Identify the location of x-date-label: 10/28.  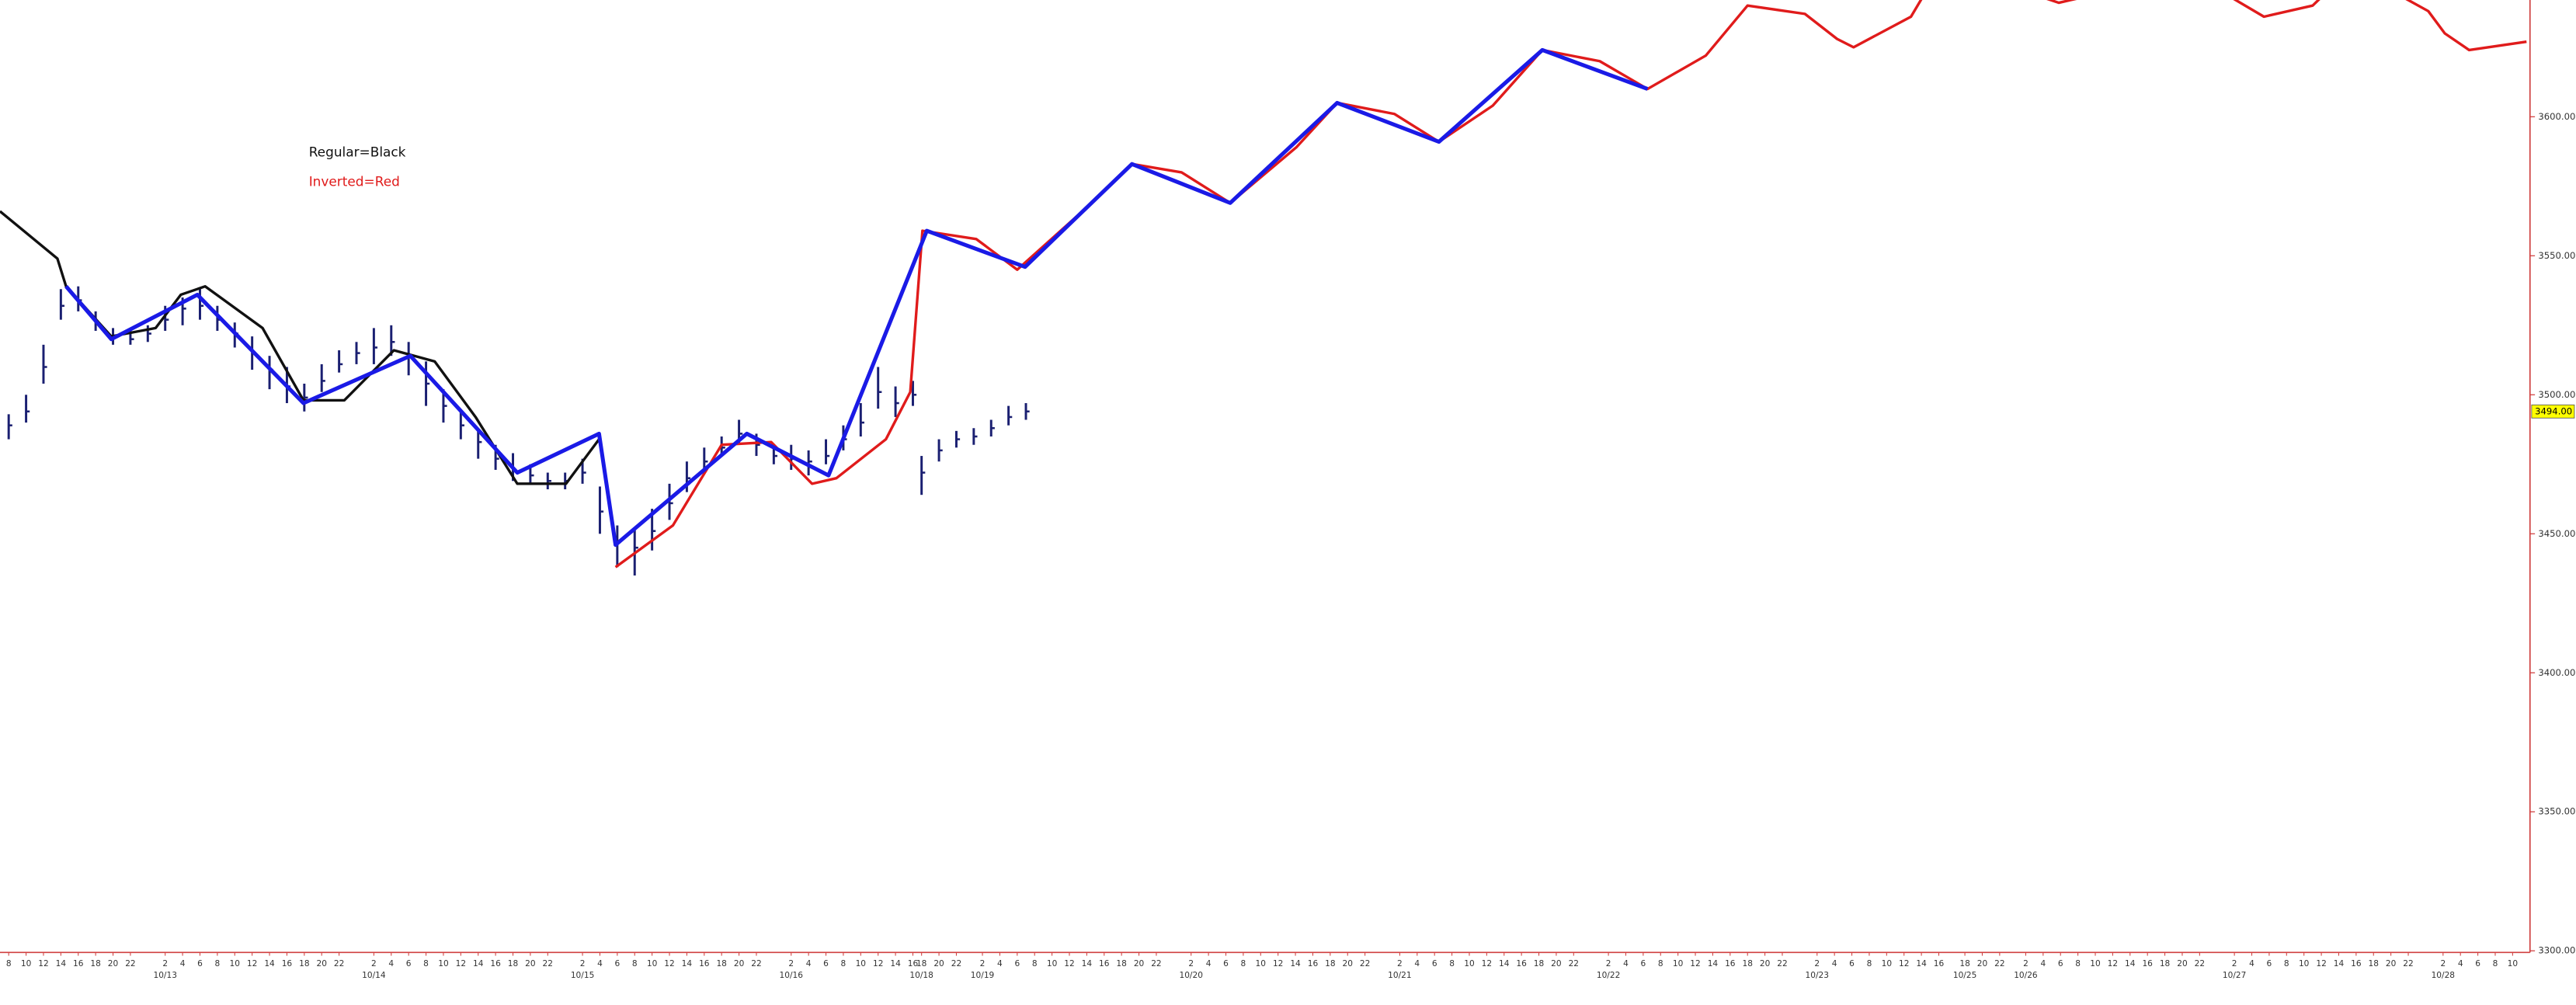
(2443, 976).